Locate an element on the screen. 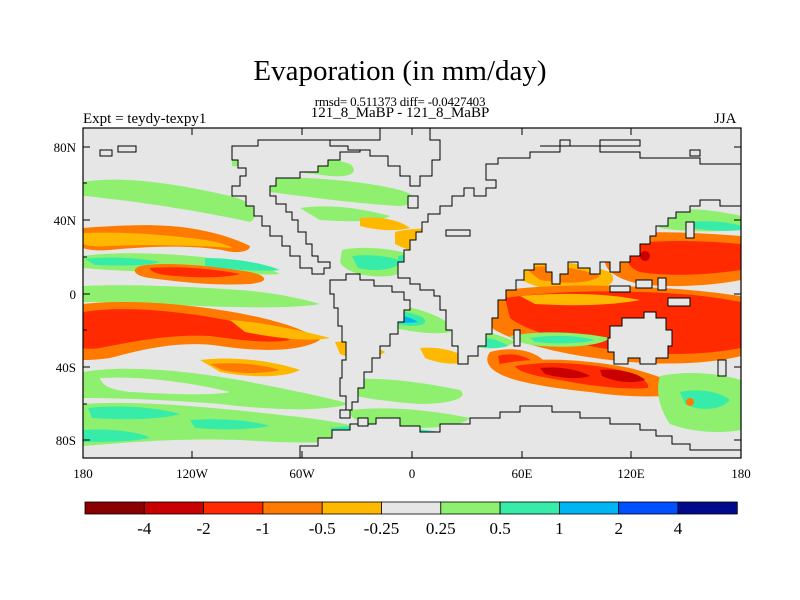  colorbar is located at coordinates (411, 508).